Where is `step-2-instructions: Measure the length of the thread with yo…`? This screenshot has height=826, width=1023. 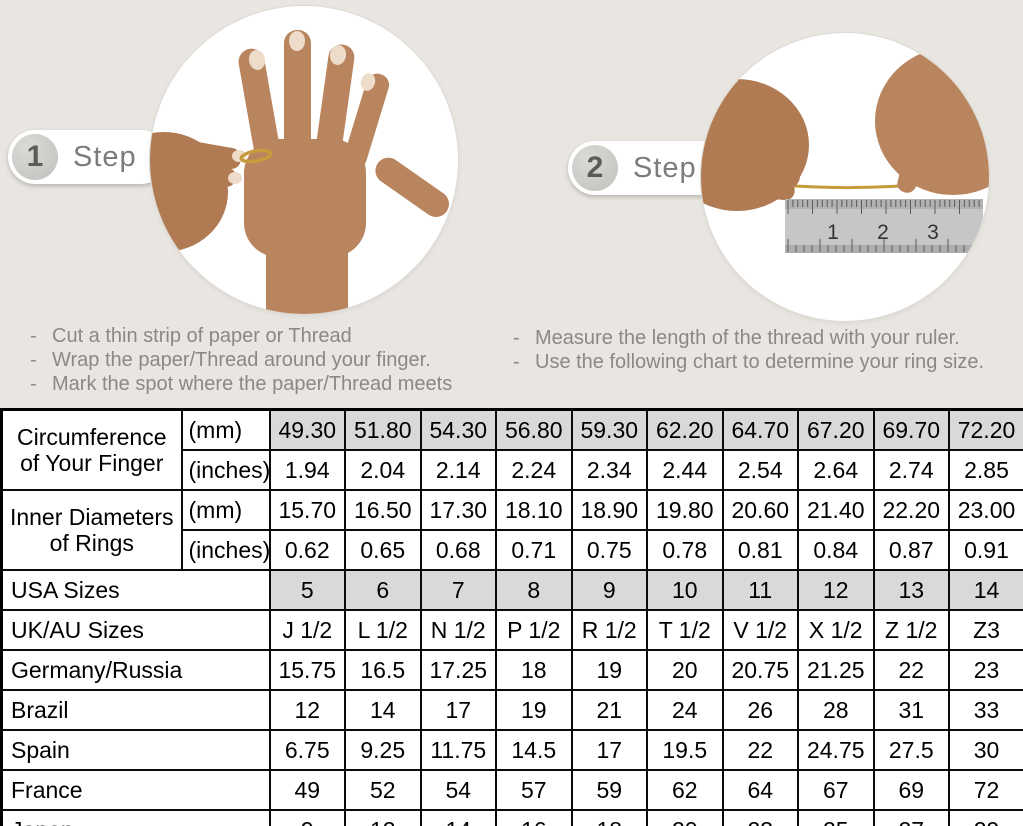
step-2-instructions: Measure the length of the thread with yo… is located at coordinates (764, 350).